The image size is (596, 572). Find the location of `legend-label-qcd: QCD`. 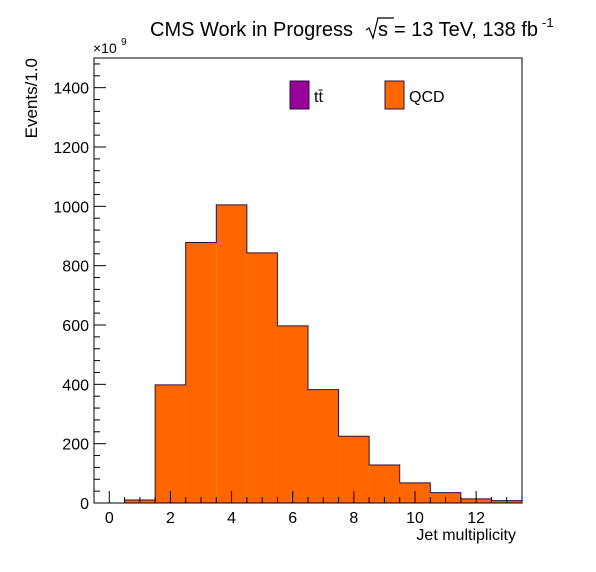

legend-label-qcd: QCD is located at coordinates (427, 97).